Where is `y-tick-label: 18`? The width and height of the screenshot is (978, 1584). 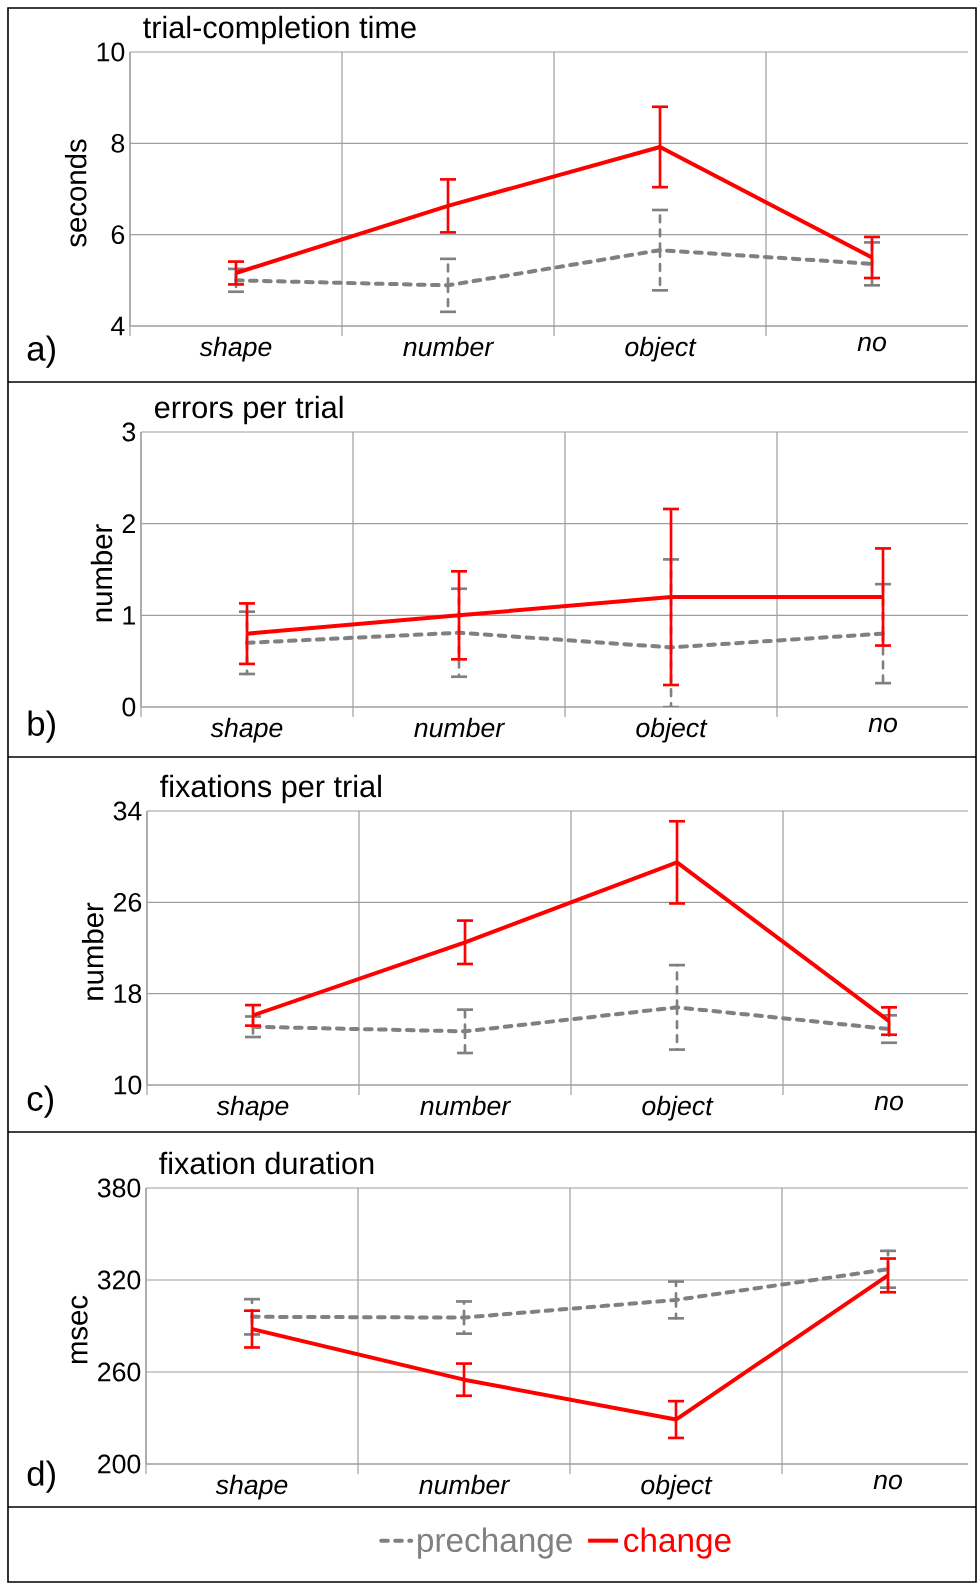
y-tick-label: 18 is located at coordinates (128, 994).